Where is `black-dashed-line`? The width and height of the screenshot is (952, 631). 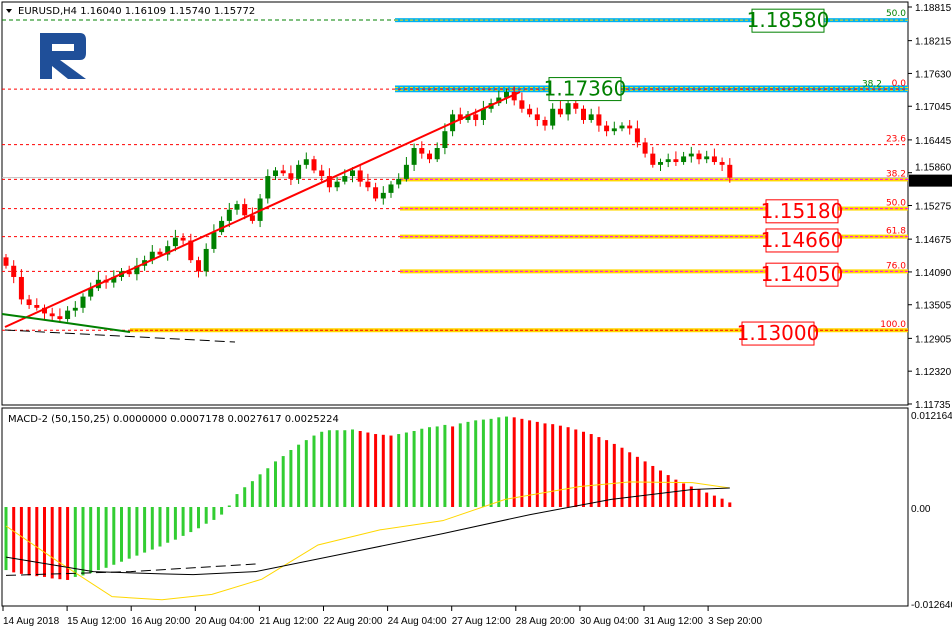
black-dashed-line is located at coordinates (120, 336).